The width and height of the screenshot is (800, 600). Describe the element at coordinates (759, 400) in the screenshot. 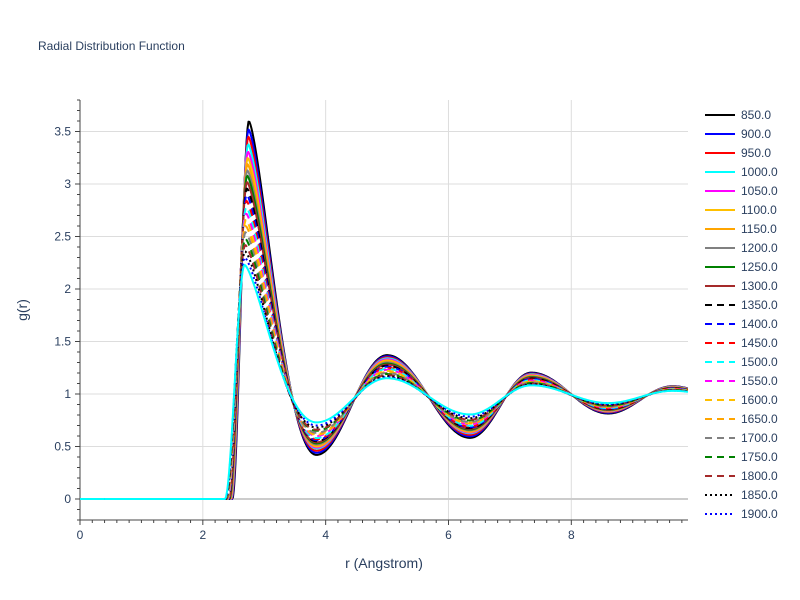

I see `legend-label: 1600.0` at that location.